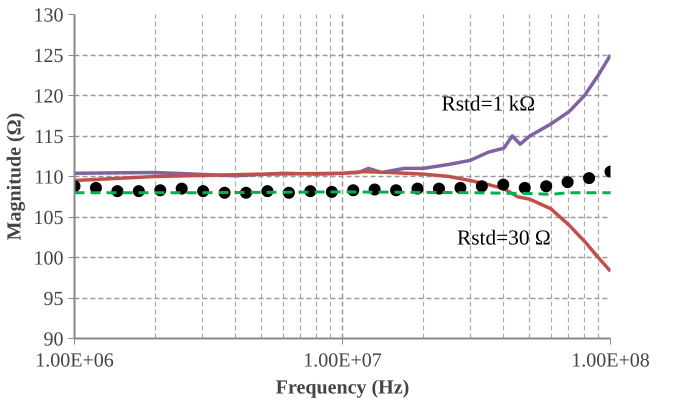  What do you see at coordinates (610, 361) in the screenshot?
I see `x-tick-label: 1.00E+08` at bounding box center [610, 361].